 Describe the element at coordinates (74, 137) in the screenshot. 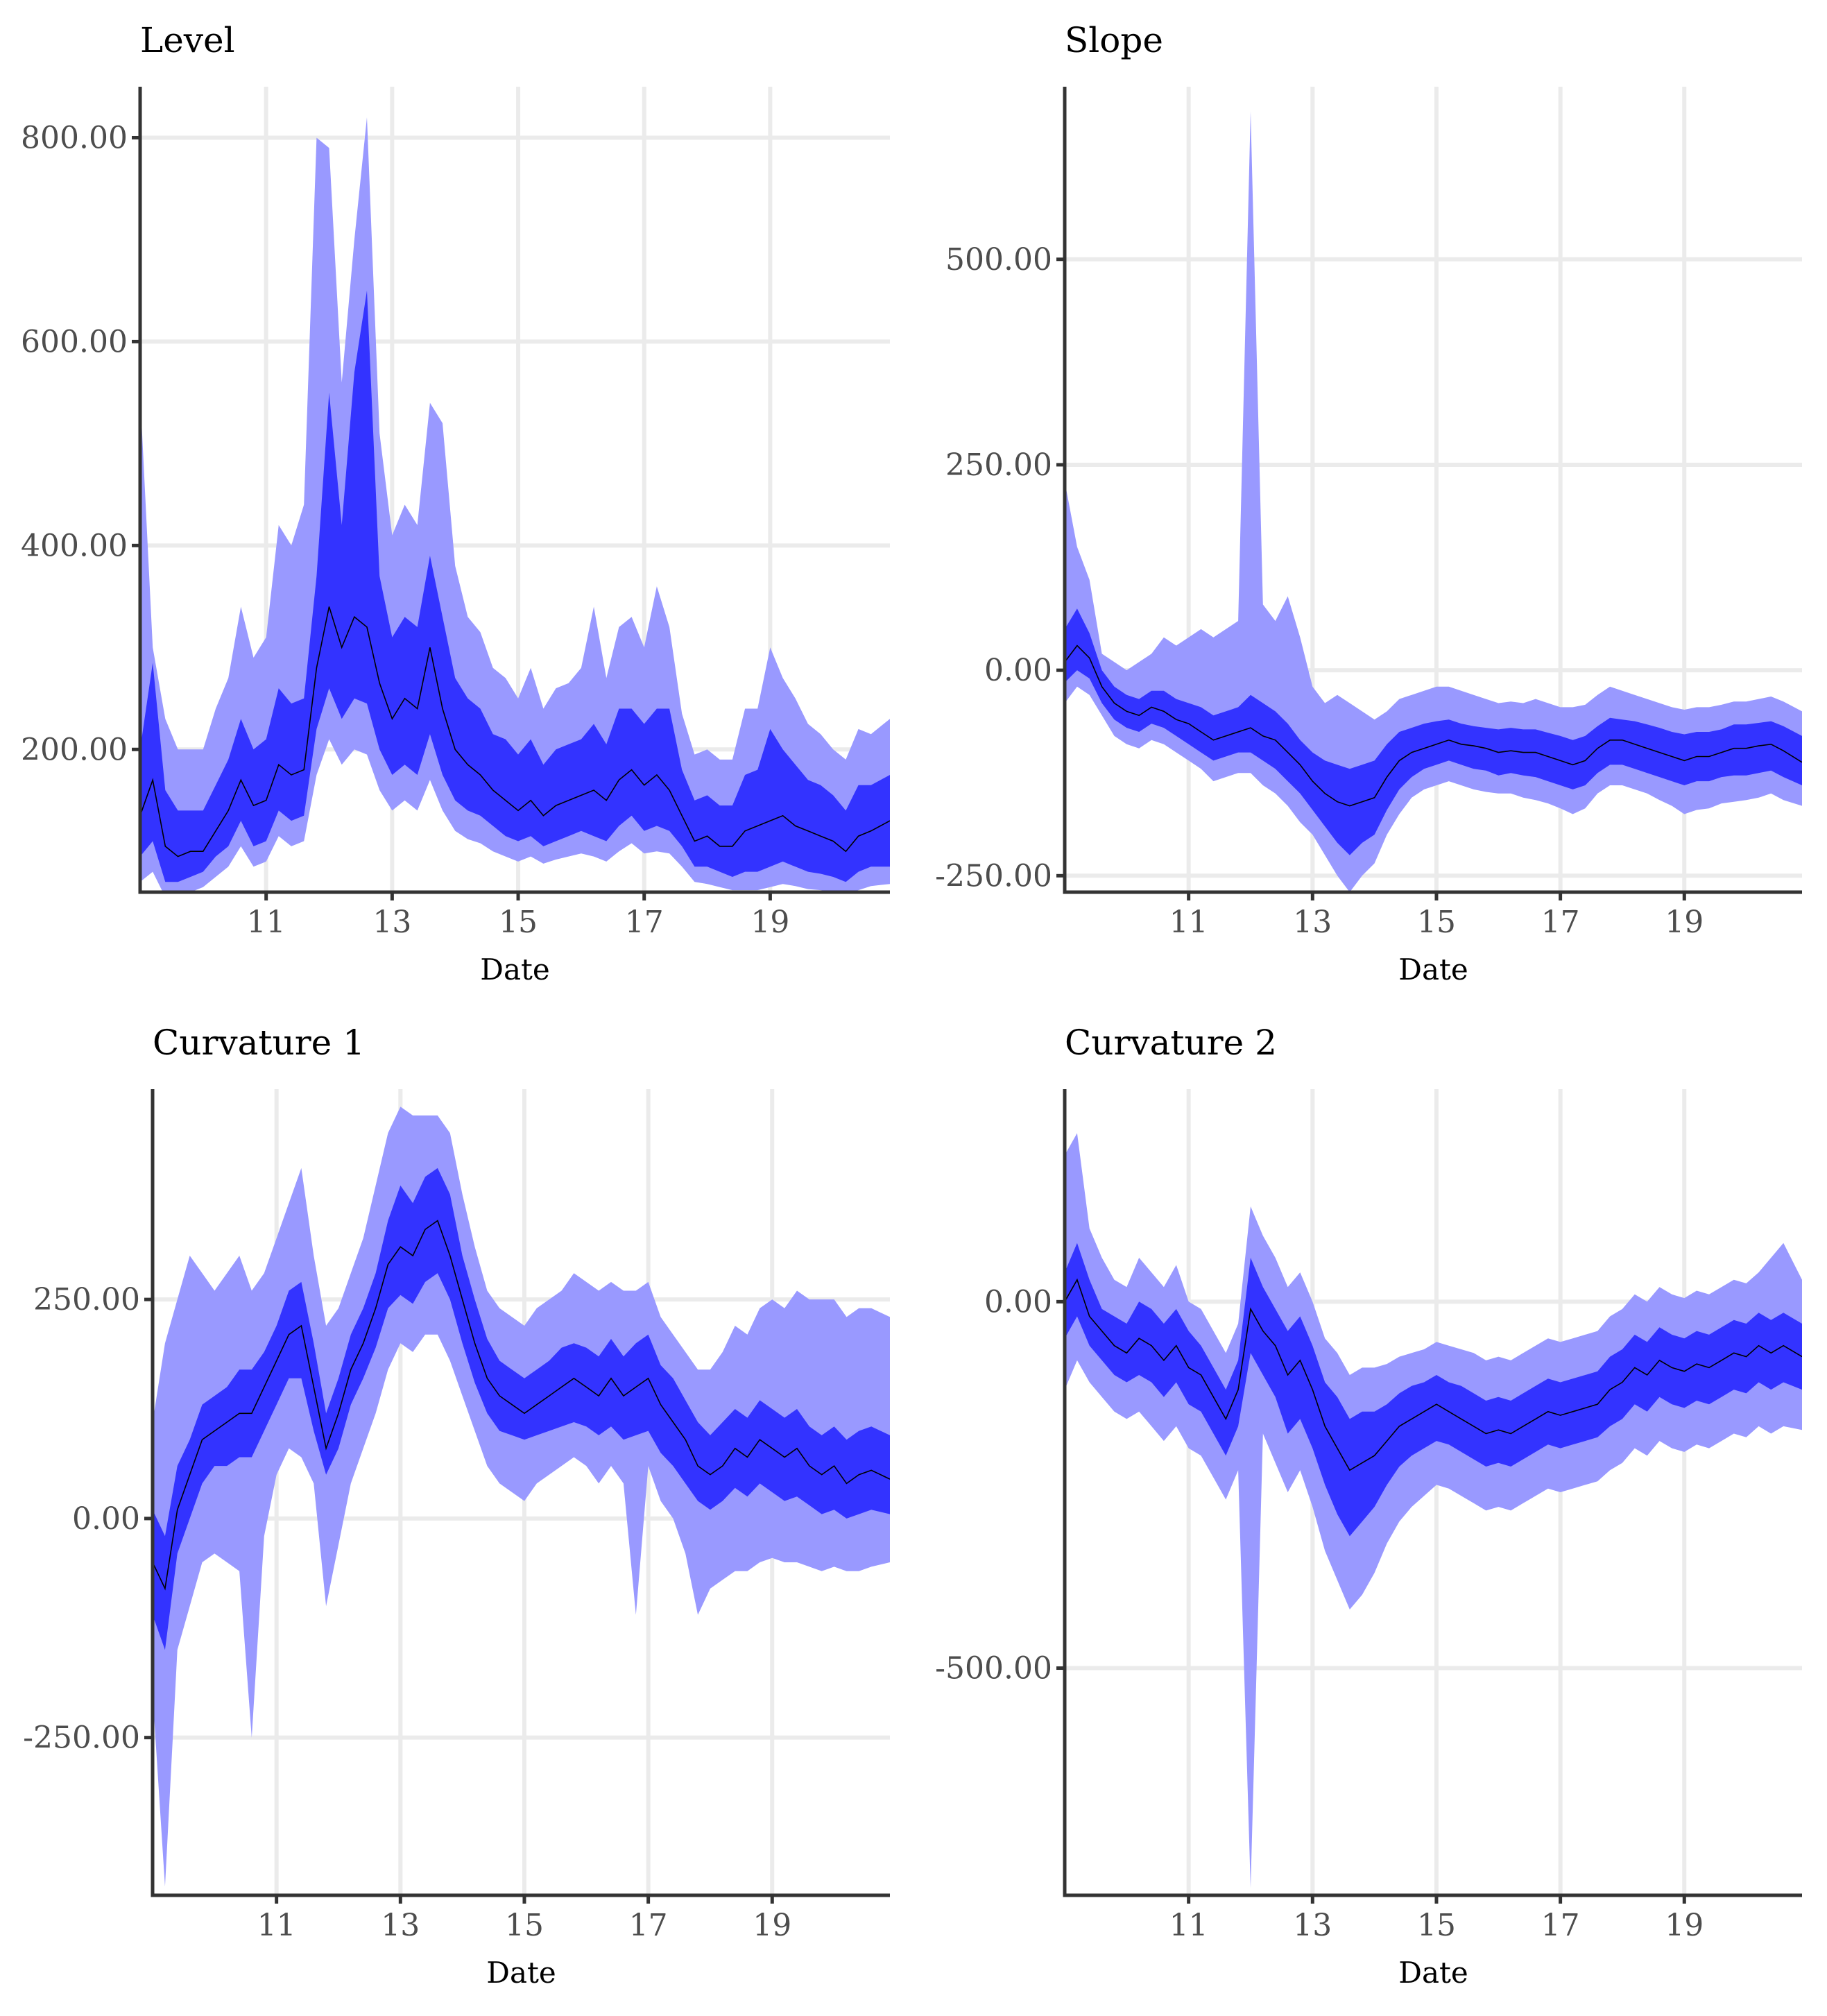

I see `y-tick-label: 800.00` at that location.